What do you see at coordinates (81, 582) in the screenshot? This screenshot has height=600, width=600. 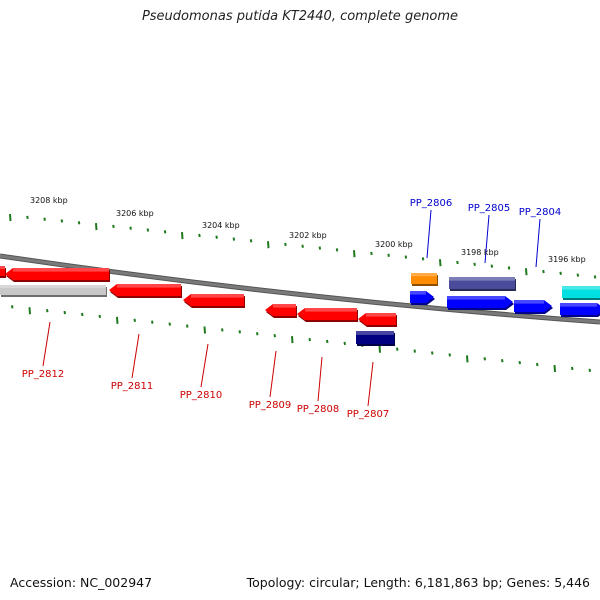 I see `accession-text: Accession: NC_002947` at bounding box center [81, 582].